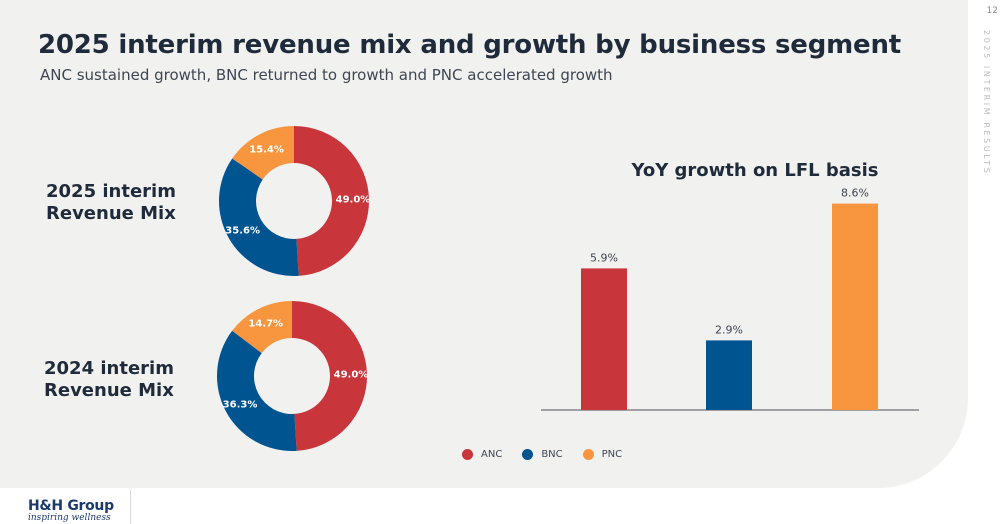 The width and height of the screenshot is (1006, 524). Describe the element at coordinates (109, 368) in the screenshot. I see `mix-2024-title-line1: 2024 interim` at that location.